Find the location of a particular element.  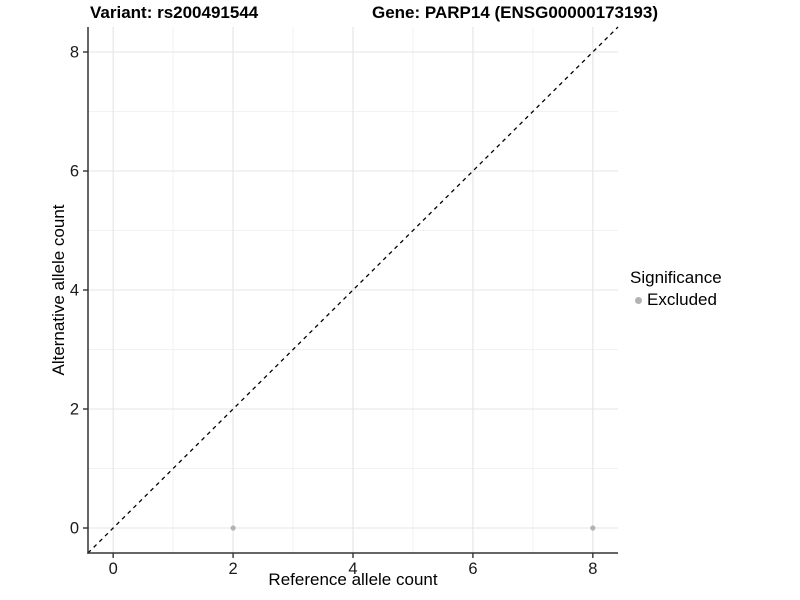

legend-point-swatch-icon is located at coordinates (638, 300).